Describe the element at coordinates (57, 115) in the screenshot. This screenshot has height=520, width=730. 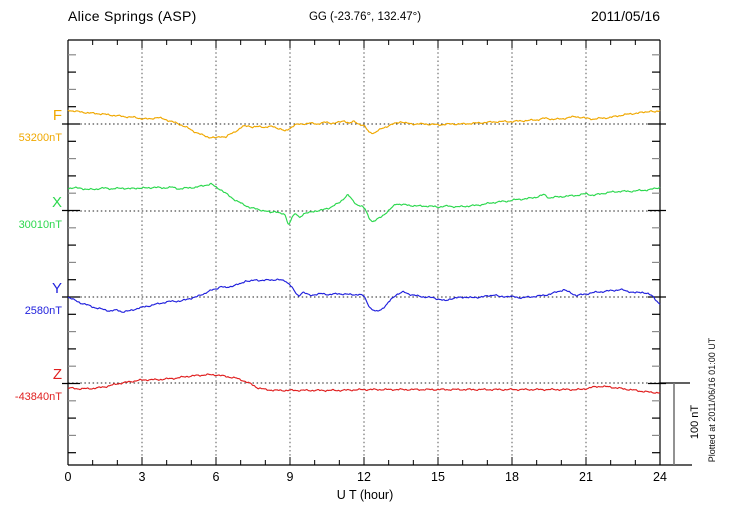
I see `trace-letter-F: F` at that location.